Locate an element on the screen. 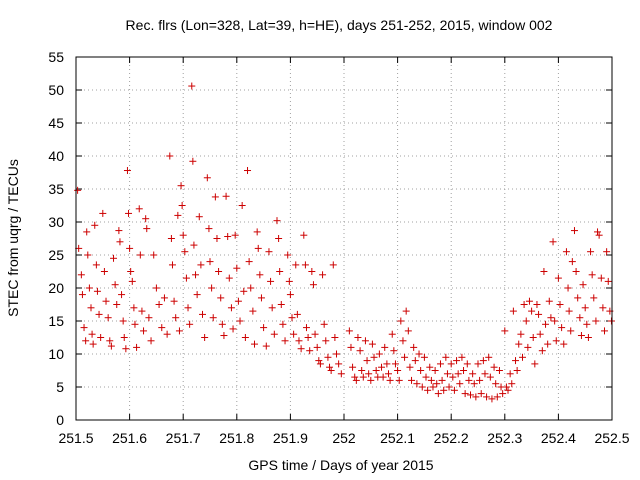 The image size is (640, 480). y-tick-label: 30 is located at coordinates (56, 222).